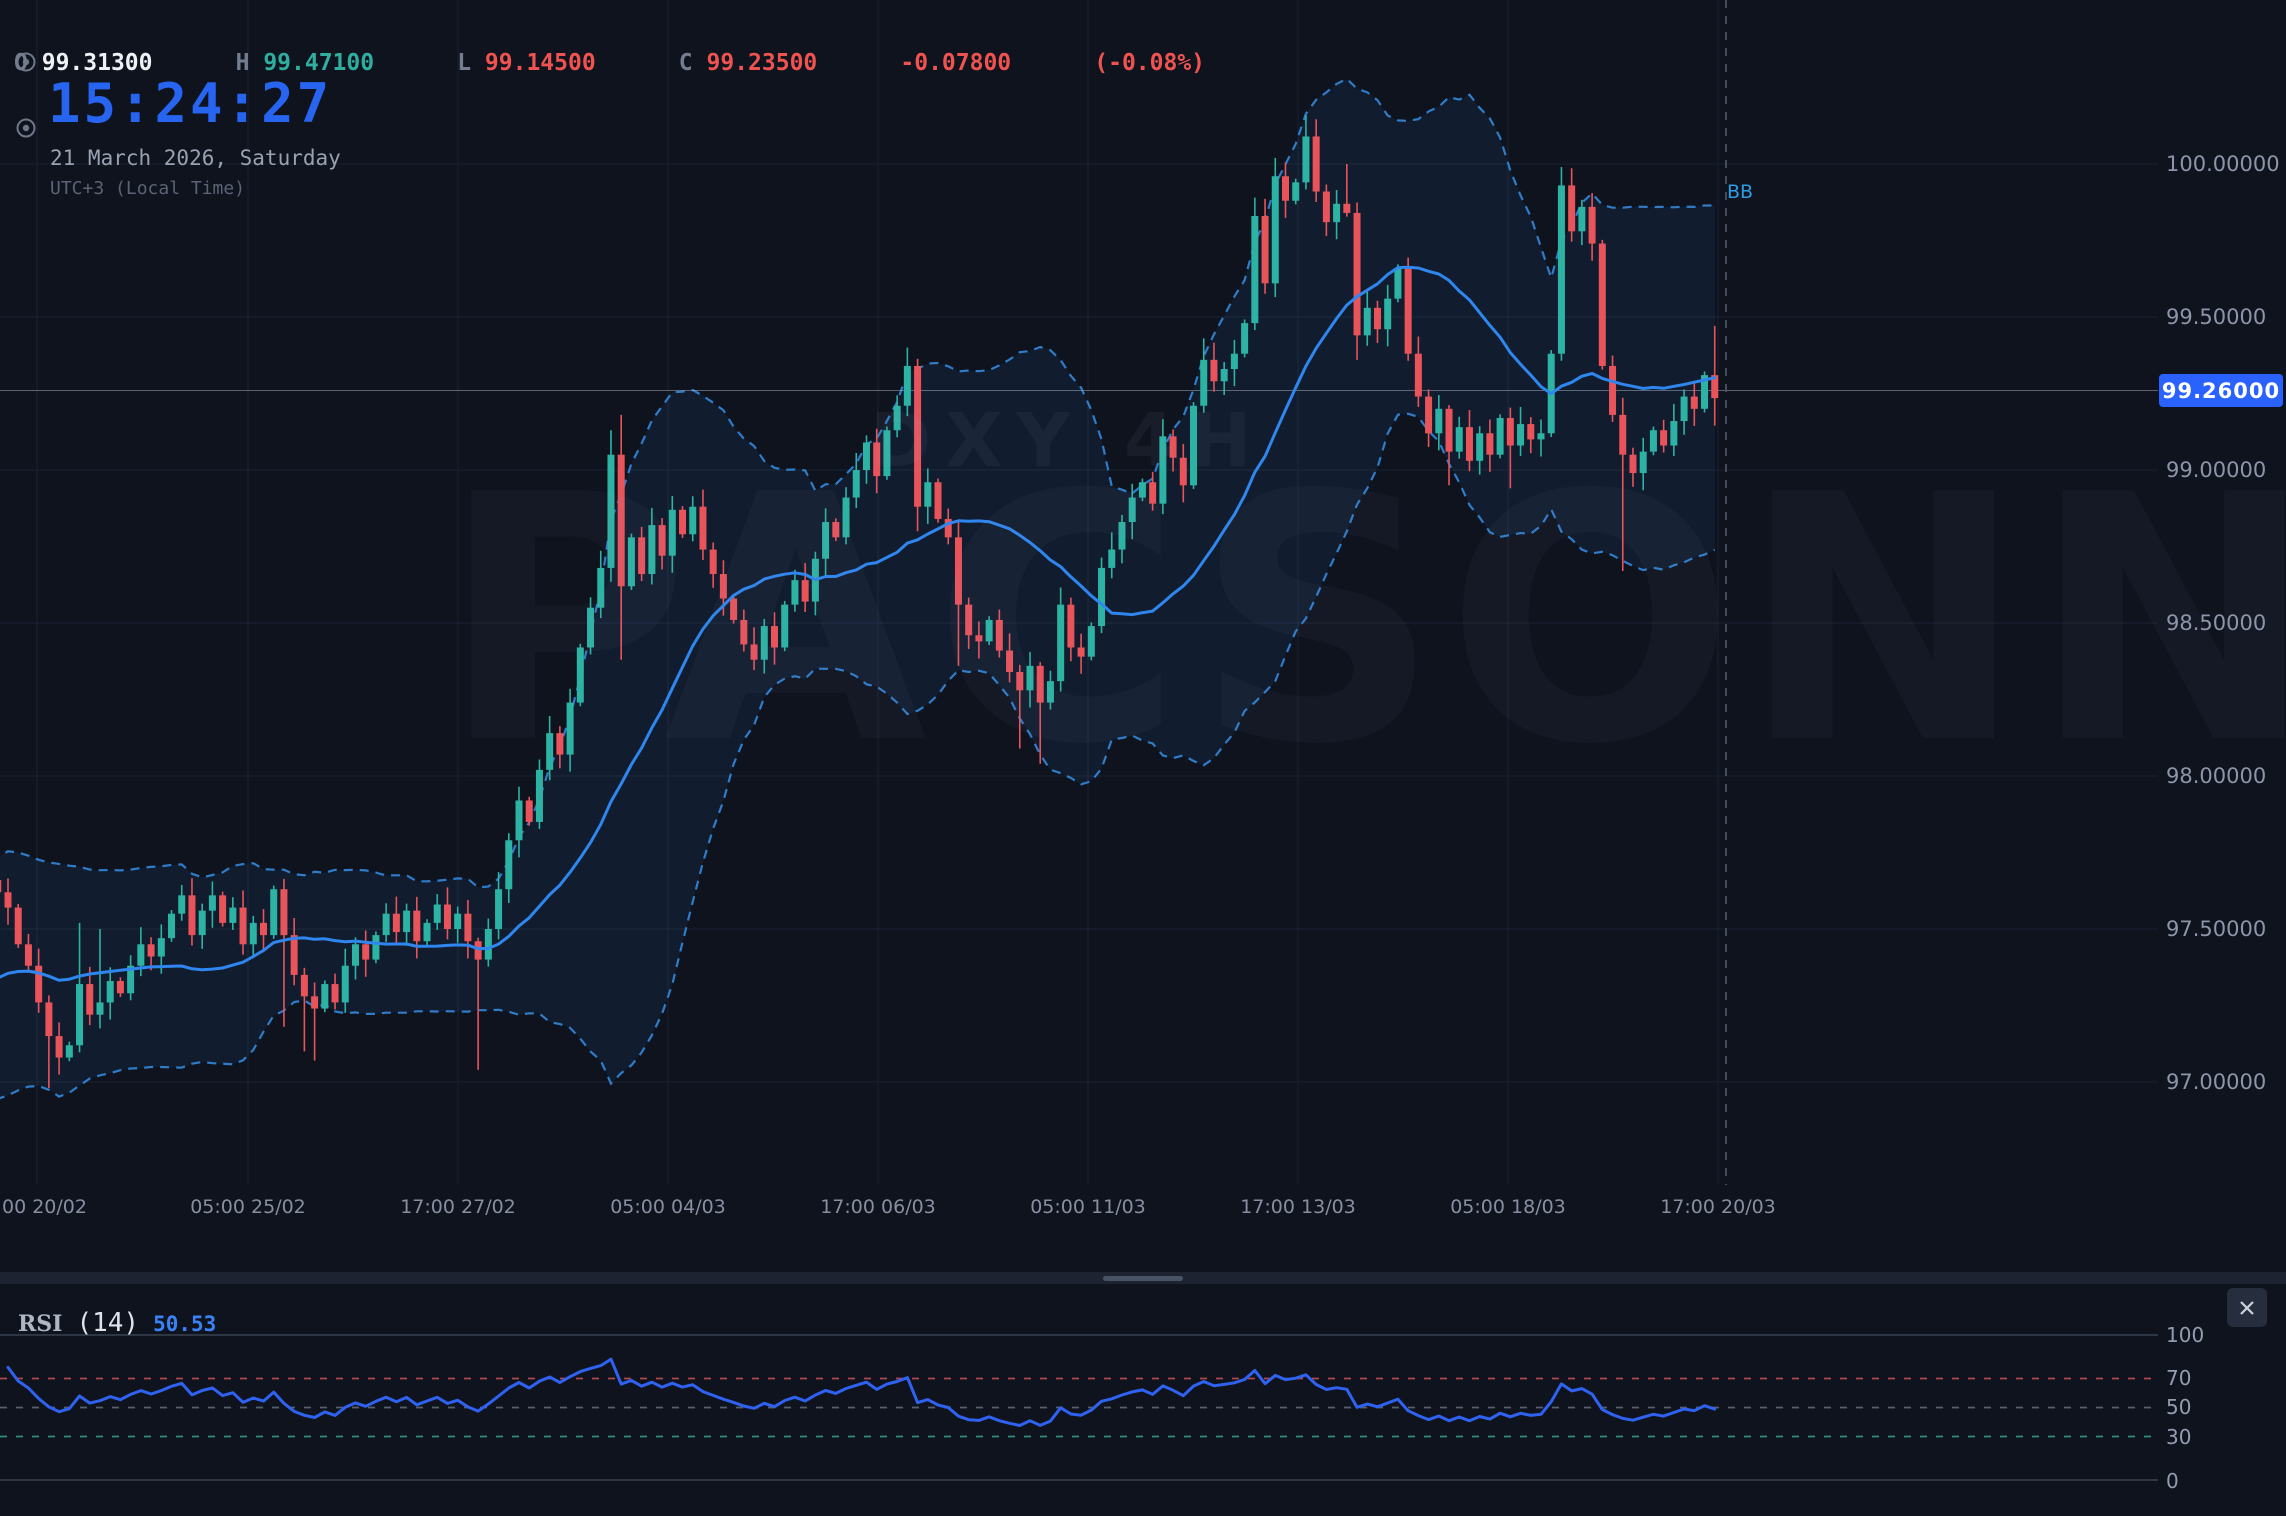 The width and height of the screenshot is (2286, 1516). Describe the element at coordinates (2185, 1335) in the screenshot. I see `rsi-tick: 100` at that location.